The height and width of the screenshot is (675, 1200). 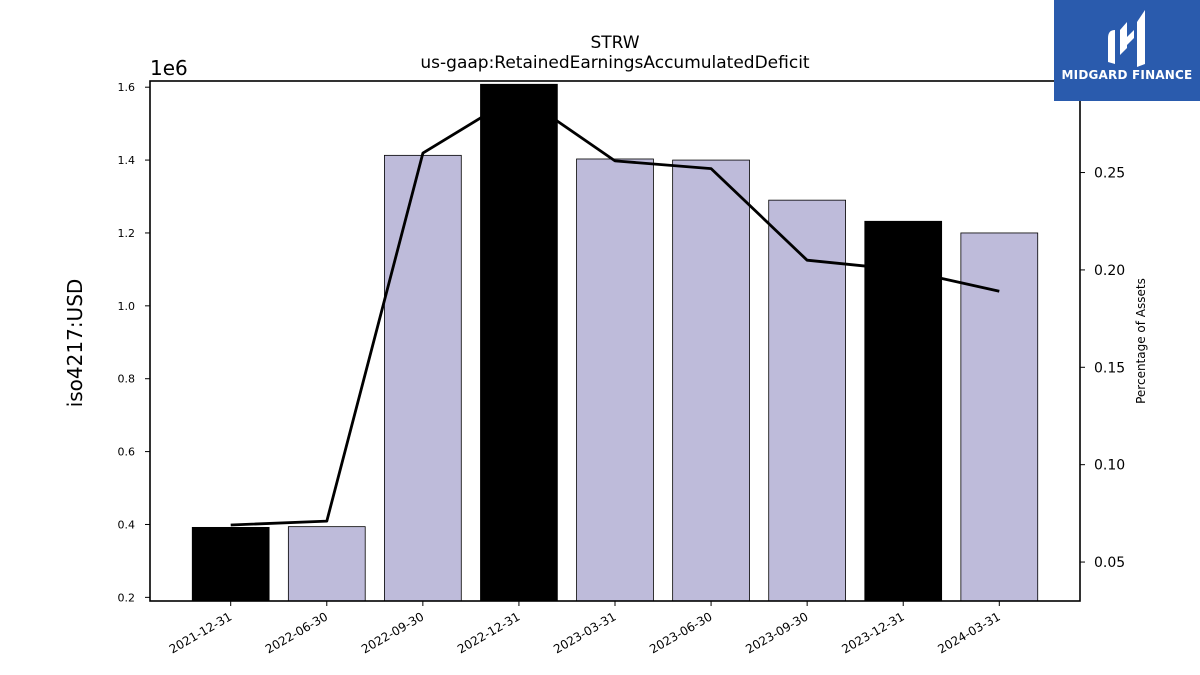 What do you see at coordinates (1109, 466) in the screenshot?
I see `y2-tick-label: 0.10` at bounding box center [1109, 466].